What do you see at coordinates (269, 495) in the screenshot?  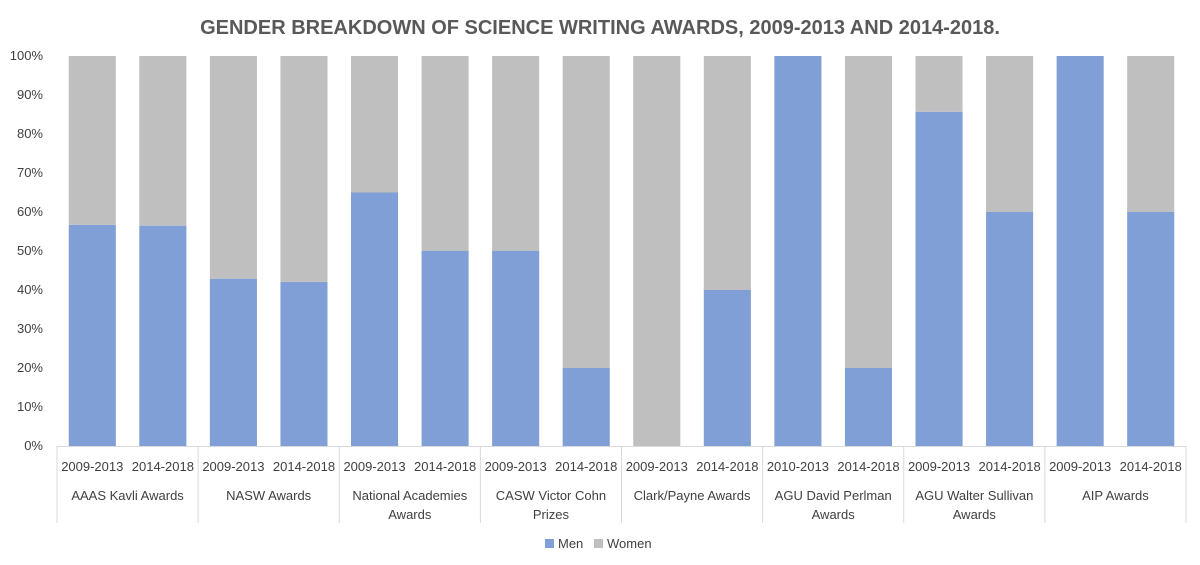 I see `group-label: NASW Awards` at bounding box center [269, 495].